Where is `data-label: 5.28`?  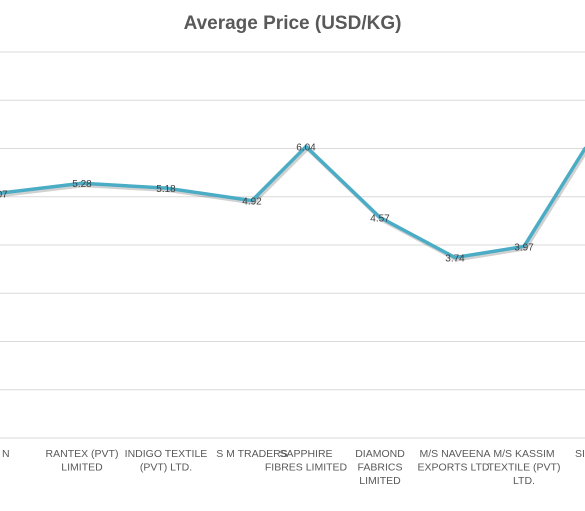 data-label: 5.28 is located at coordinates (82, 184).